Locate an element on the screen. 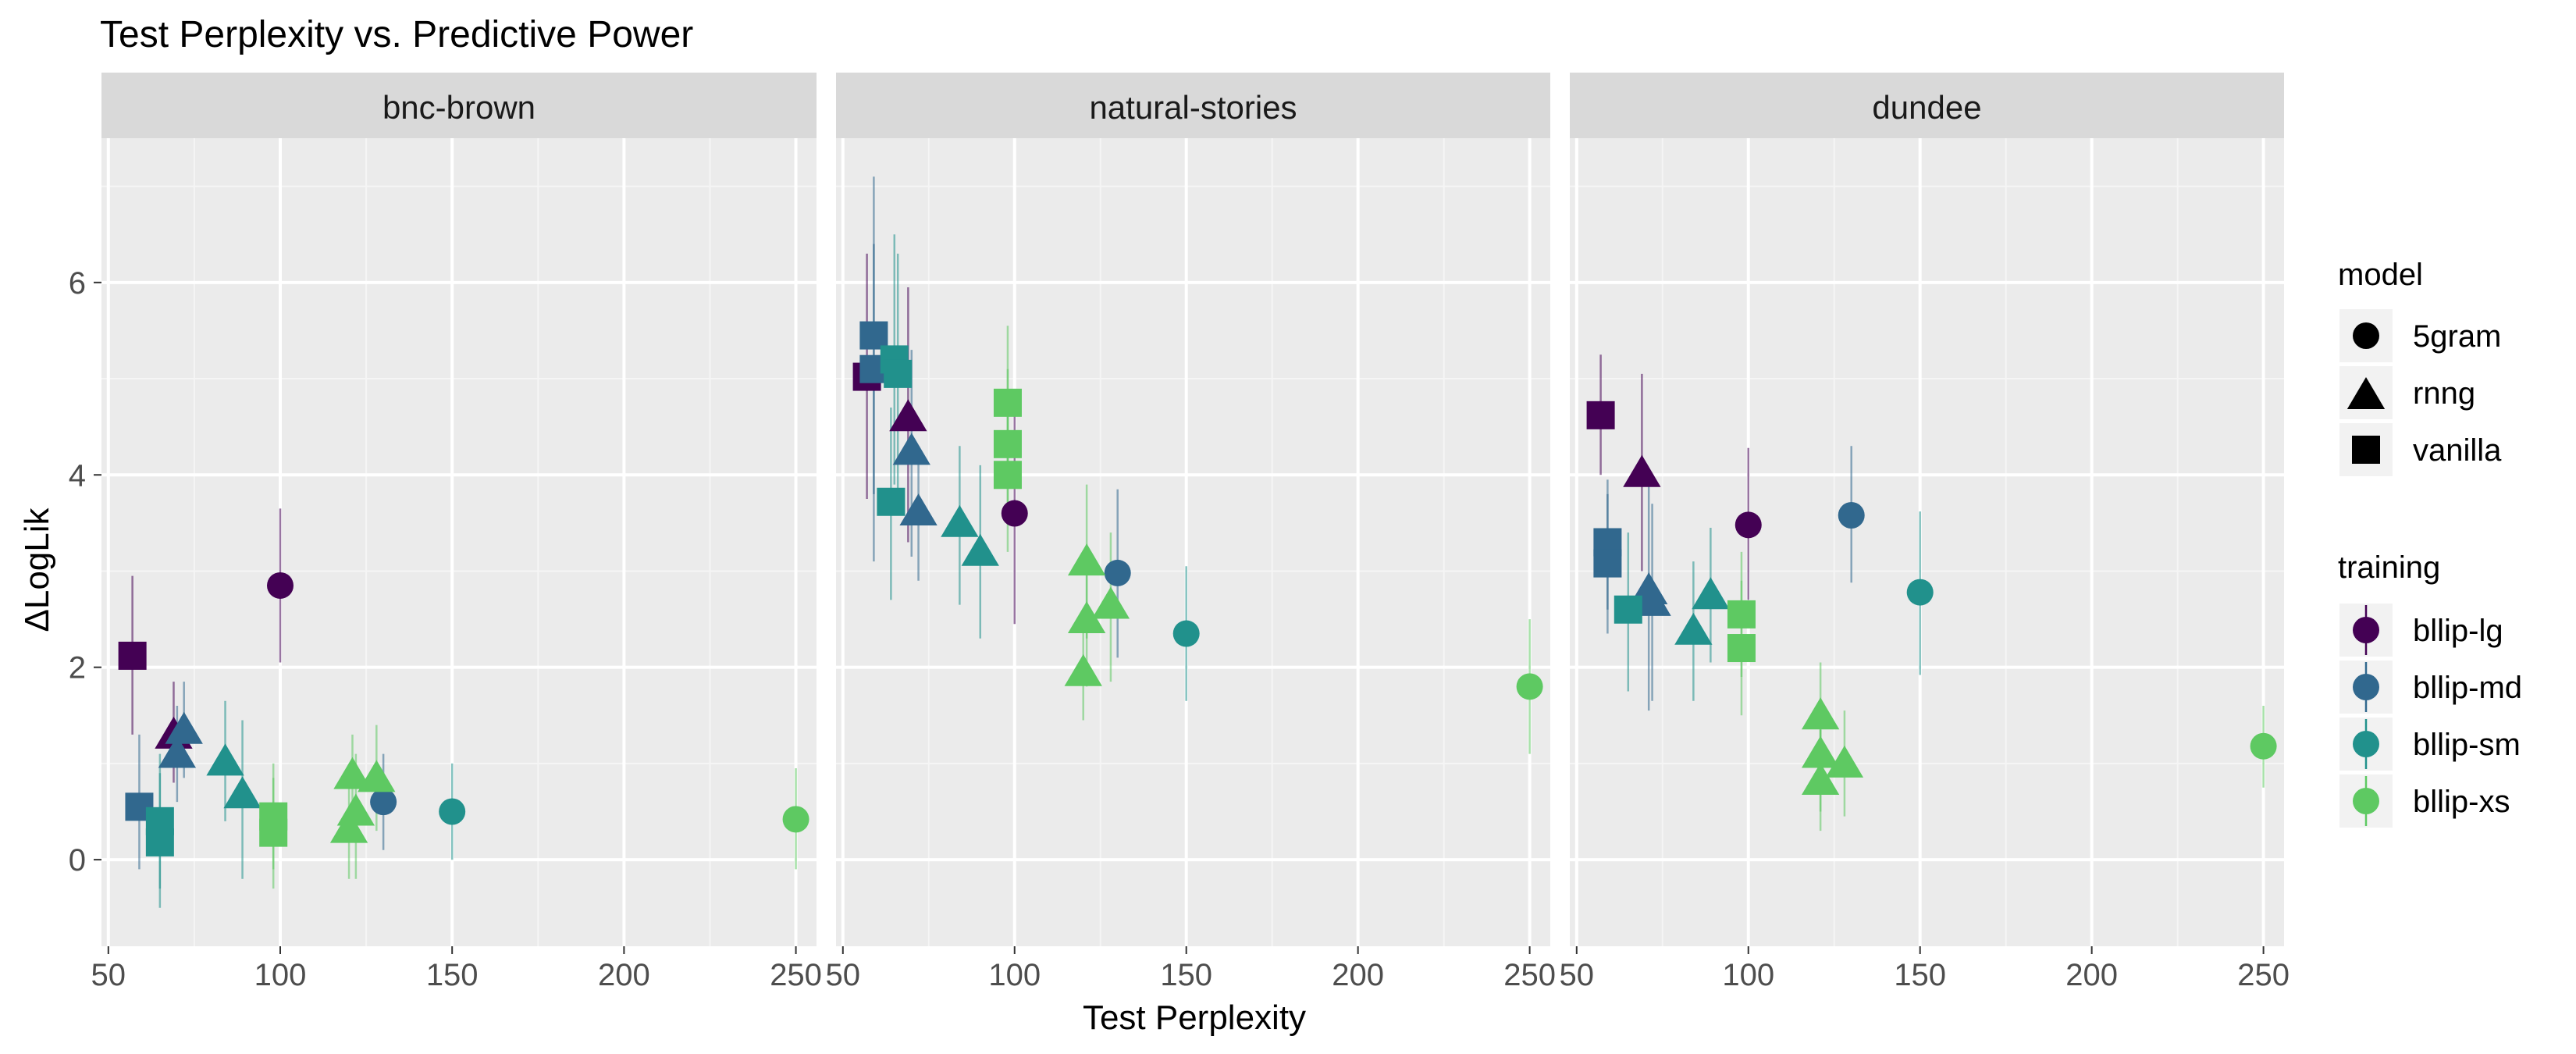 The width and height of the screenshot is (2576, 1054). legend-key-rnng is located at coordinates (2366, 393).